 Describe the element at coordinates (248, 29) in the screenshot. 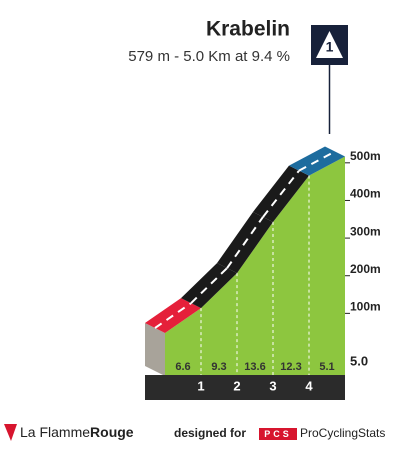

I see `title: Krabelin` at that location.